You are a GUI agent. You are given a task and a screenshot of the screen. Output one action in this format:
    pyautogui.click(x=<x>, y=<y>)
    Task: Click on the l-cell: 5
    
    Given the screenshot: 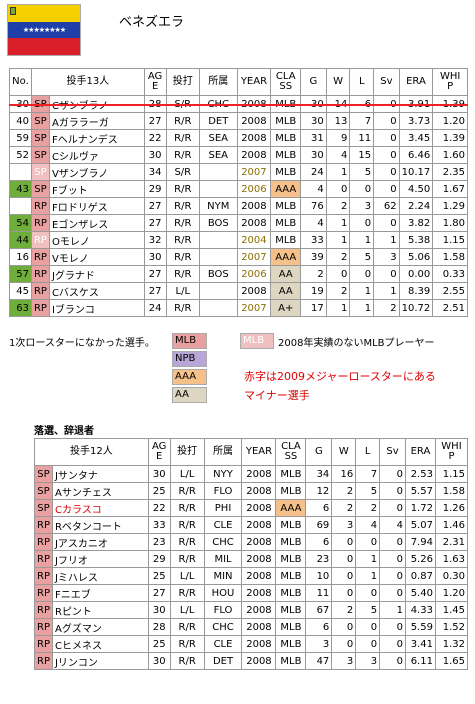 What is the action you would take?
    pyautogui.click(x=368, y=610)
    